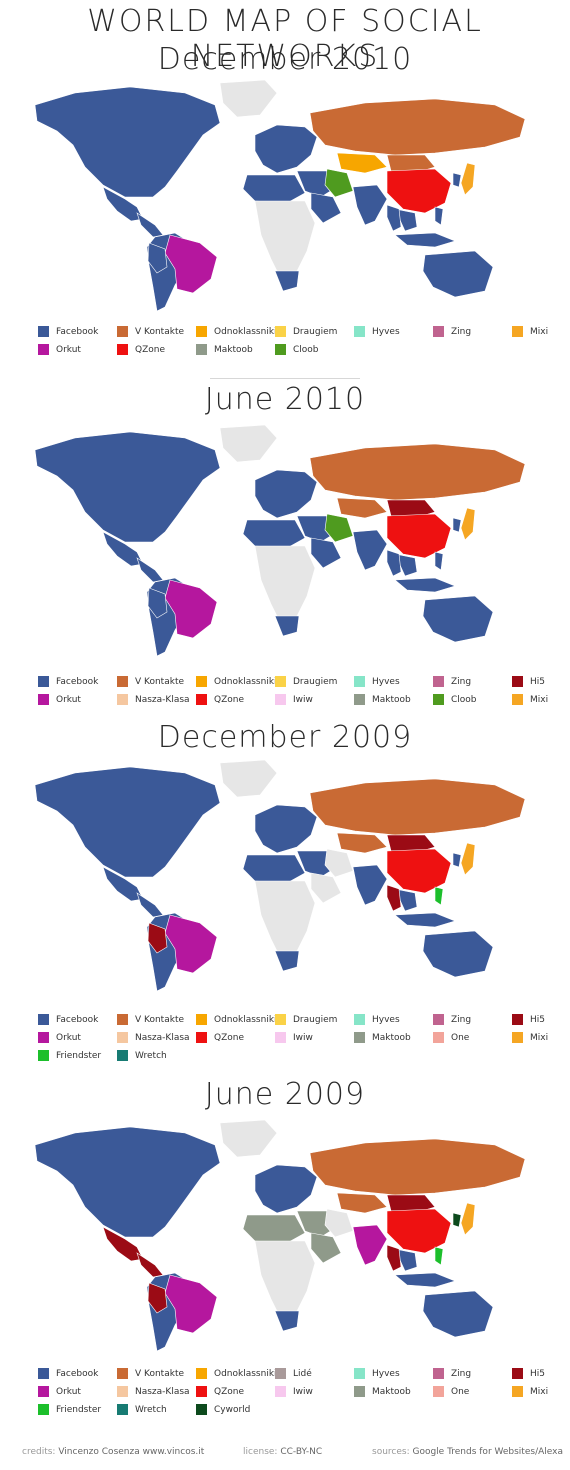 The width and height of the screenshot is (570, 1470). Describe the element at coordinates (285, 737) in the screenshot. I see `period-title: December 2009` at that location.